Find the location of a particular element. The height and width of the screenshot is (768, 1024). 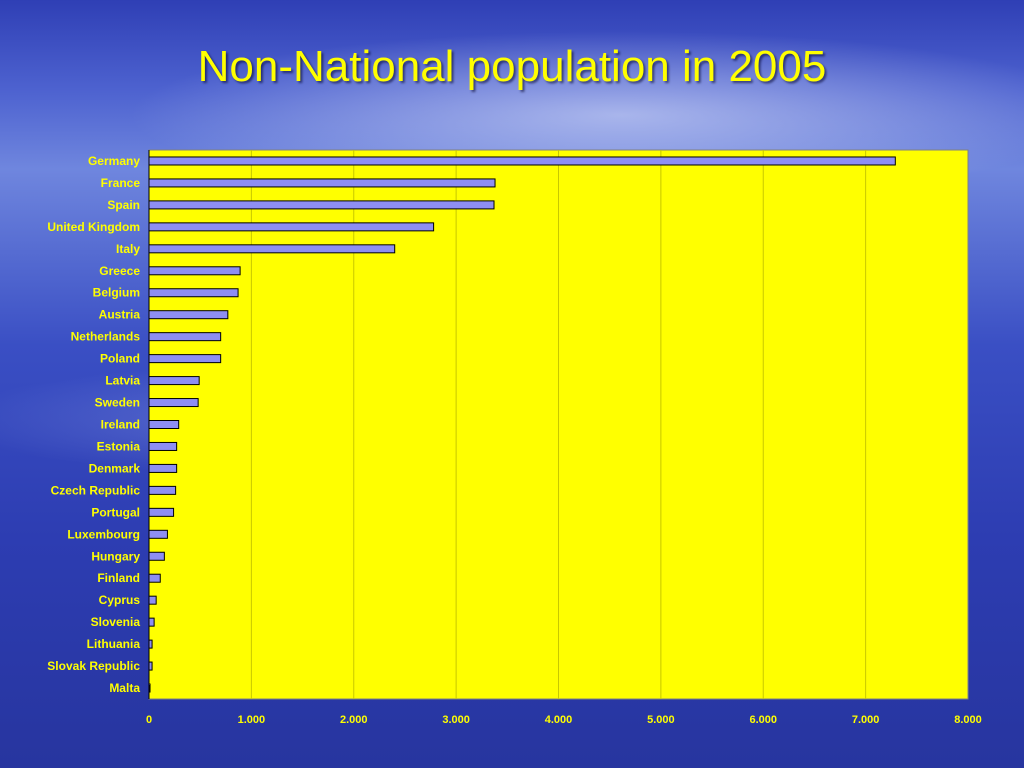

category-label: Portugal is located at coordinates (115, 512).